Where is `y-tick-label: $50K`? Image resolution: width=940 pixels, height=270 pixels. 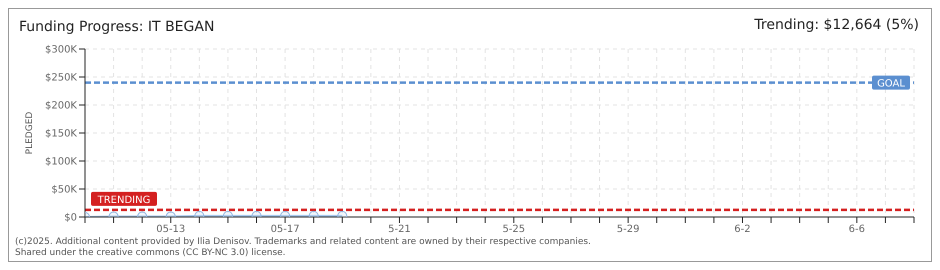
y-tick-label: $50K is located at coordinates (64, 190).